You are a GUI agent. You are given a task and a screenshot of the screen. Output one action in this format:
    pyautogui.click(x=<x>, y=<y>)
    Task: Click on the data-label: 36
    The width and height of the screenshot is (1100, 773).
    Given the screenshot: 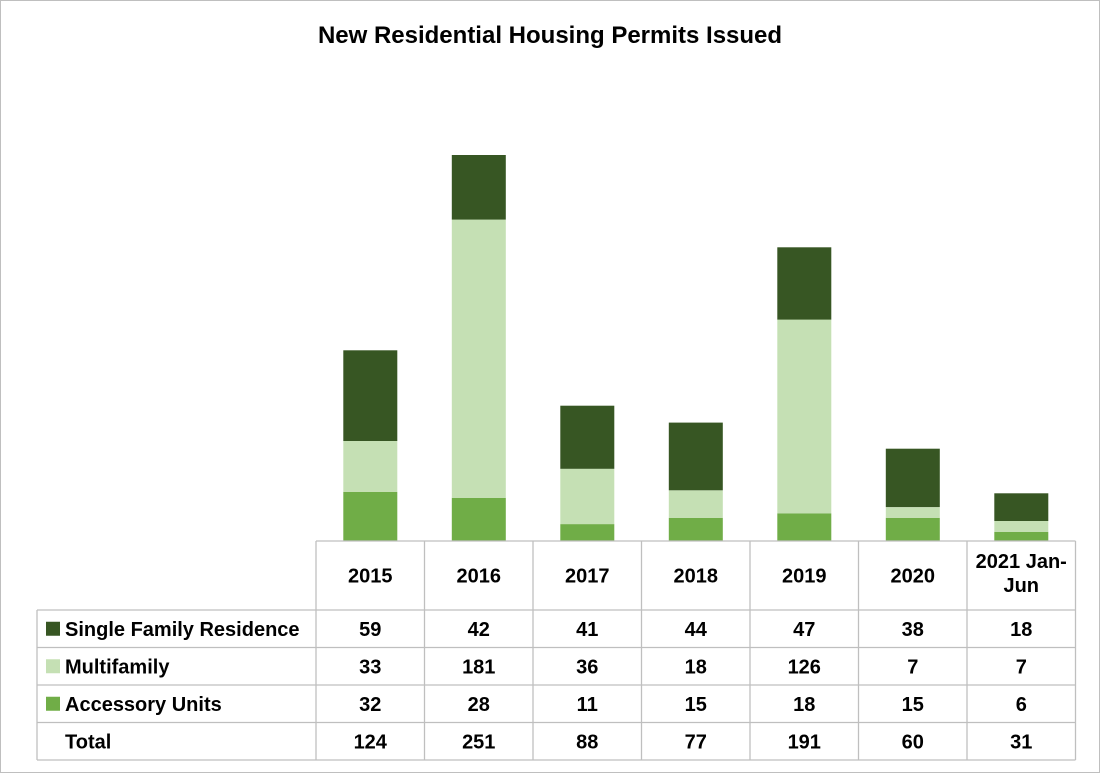 What is the action you would take?
    pyautogui.click(x=587, y=667)
    